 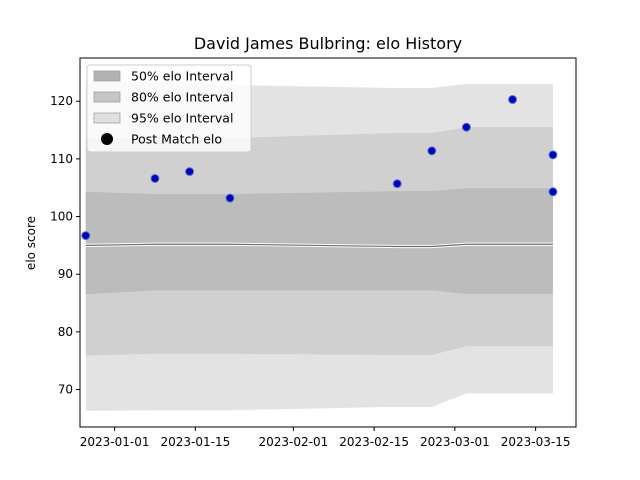 I want to click on x-tick-label: 2023-02-01, so click(x=294, y=442).